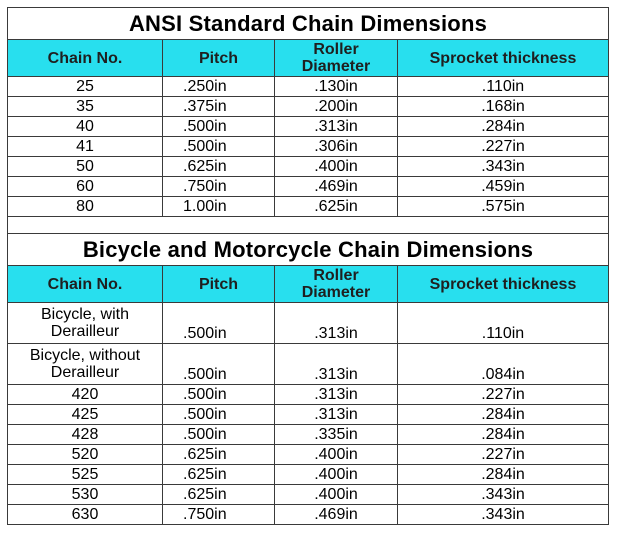 This screenshot has height=552, width=620. Describe the element at coordinates (85, 86) in the screenshot. I see `chain-cell: 25` at that location.